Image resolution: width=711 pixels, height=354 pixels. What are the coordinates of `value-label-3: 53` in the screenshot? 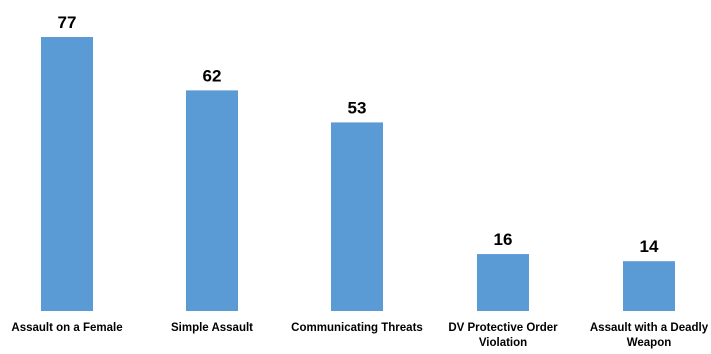 It's located at (357, 107).